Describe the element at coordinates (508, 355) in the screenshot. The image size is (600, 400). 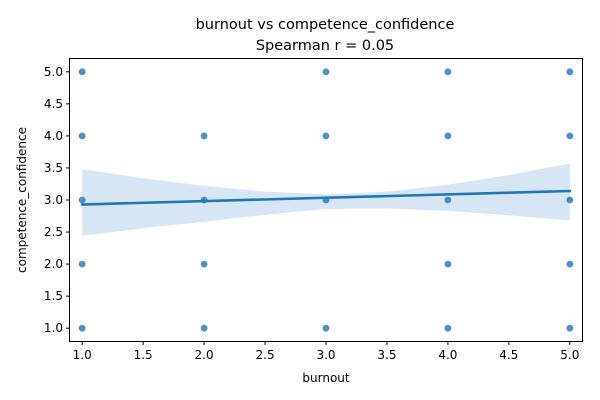
I see `x-tick-label: 4.5` at that location.